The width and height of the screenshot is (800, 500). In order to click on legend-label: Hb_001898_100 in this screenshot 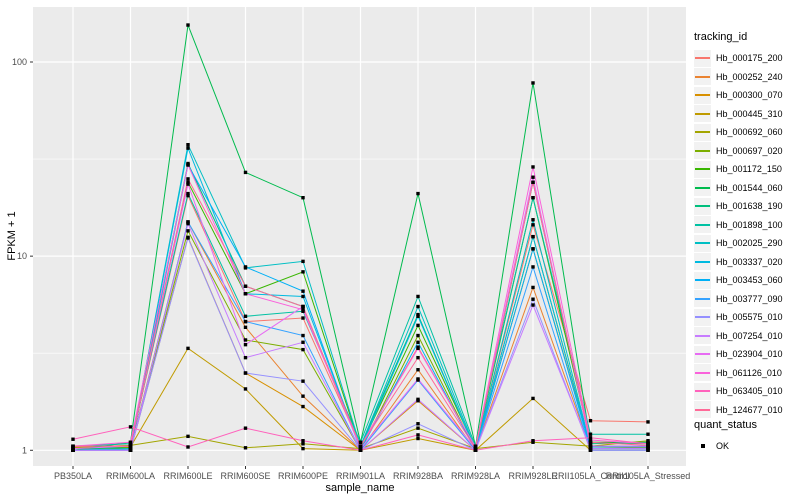, I will do `click(749, 224)`.